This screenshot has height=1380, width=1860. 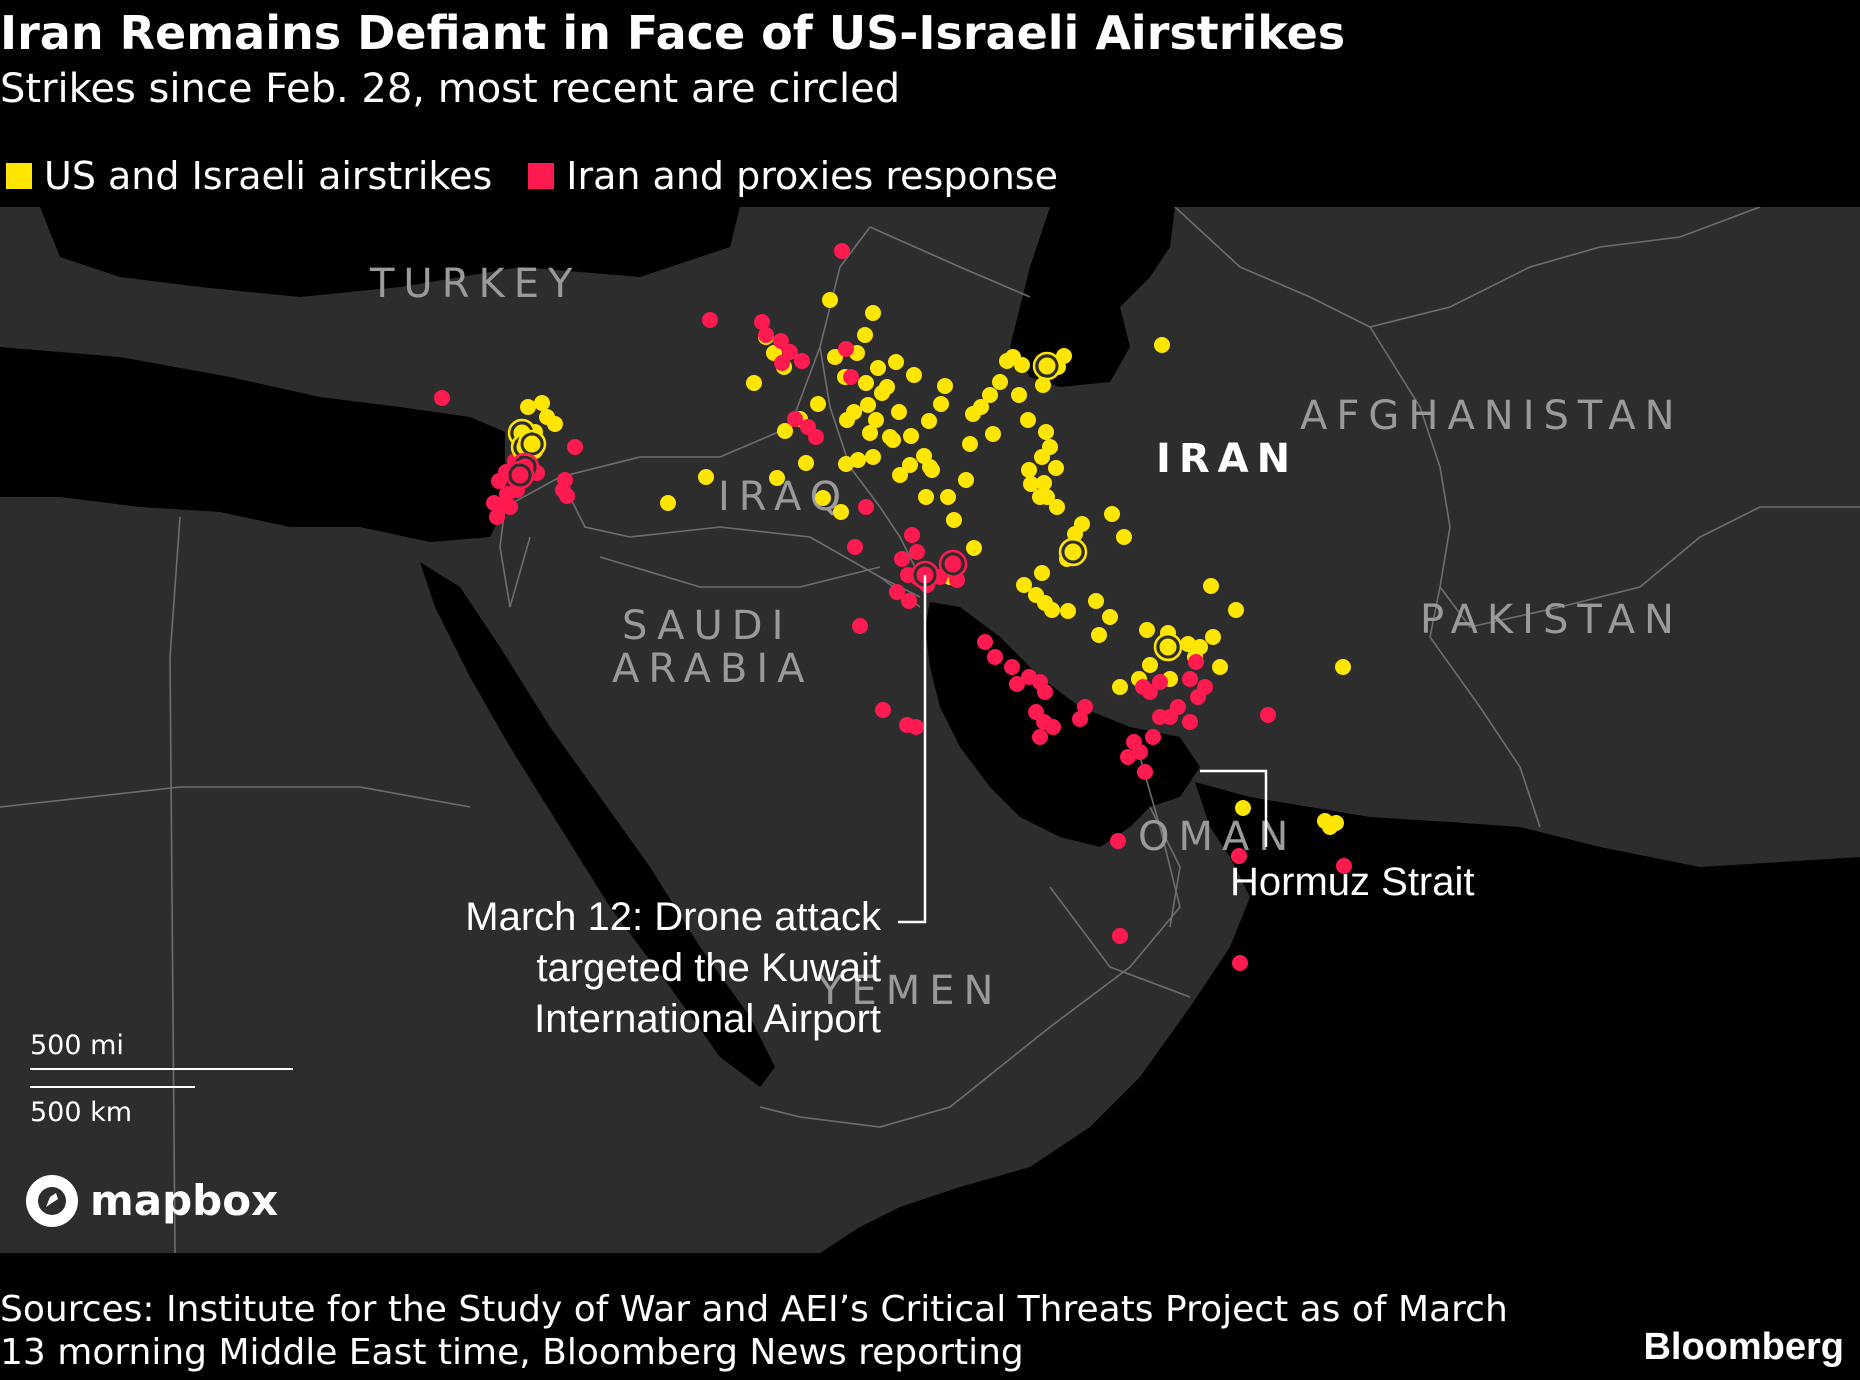 I want to click on scale-label-miles: 500 mi, so click(x=77, y=1045).